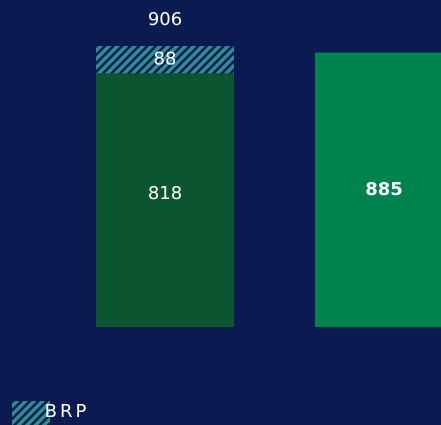  Describe the element at coordinates (384, 189) in the screenshot. I see `value-label: 885` at that location.